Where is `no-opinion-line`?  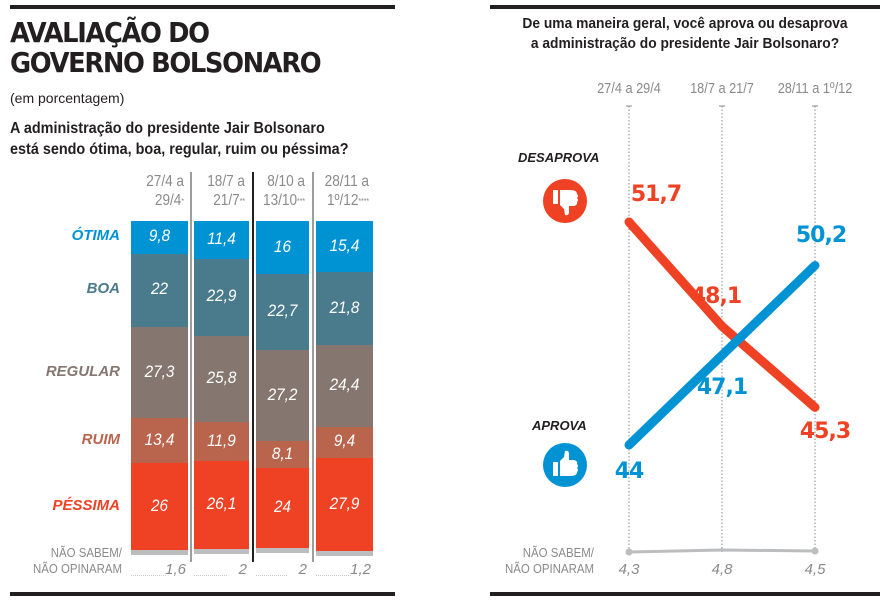
no-opinion-line is located at coordinates (722, 551).